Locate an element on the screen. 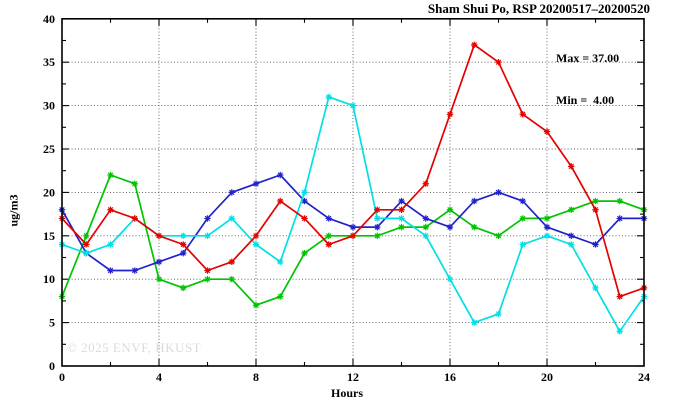 The width and height of the screenshot is (674, 409). y-tick-label: 10 is located at coordinates (49, 279).